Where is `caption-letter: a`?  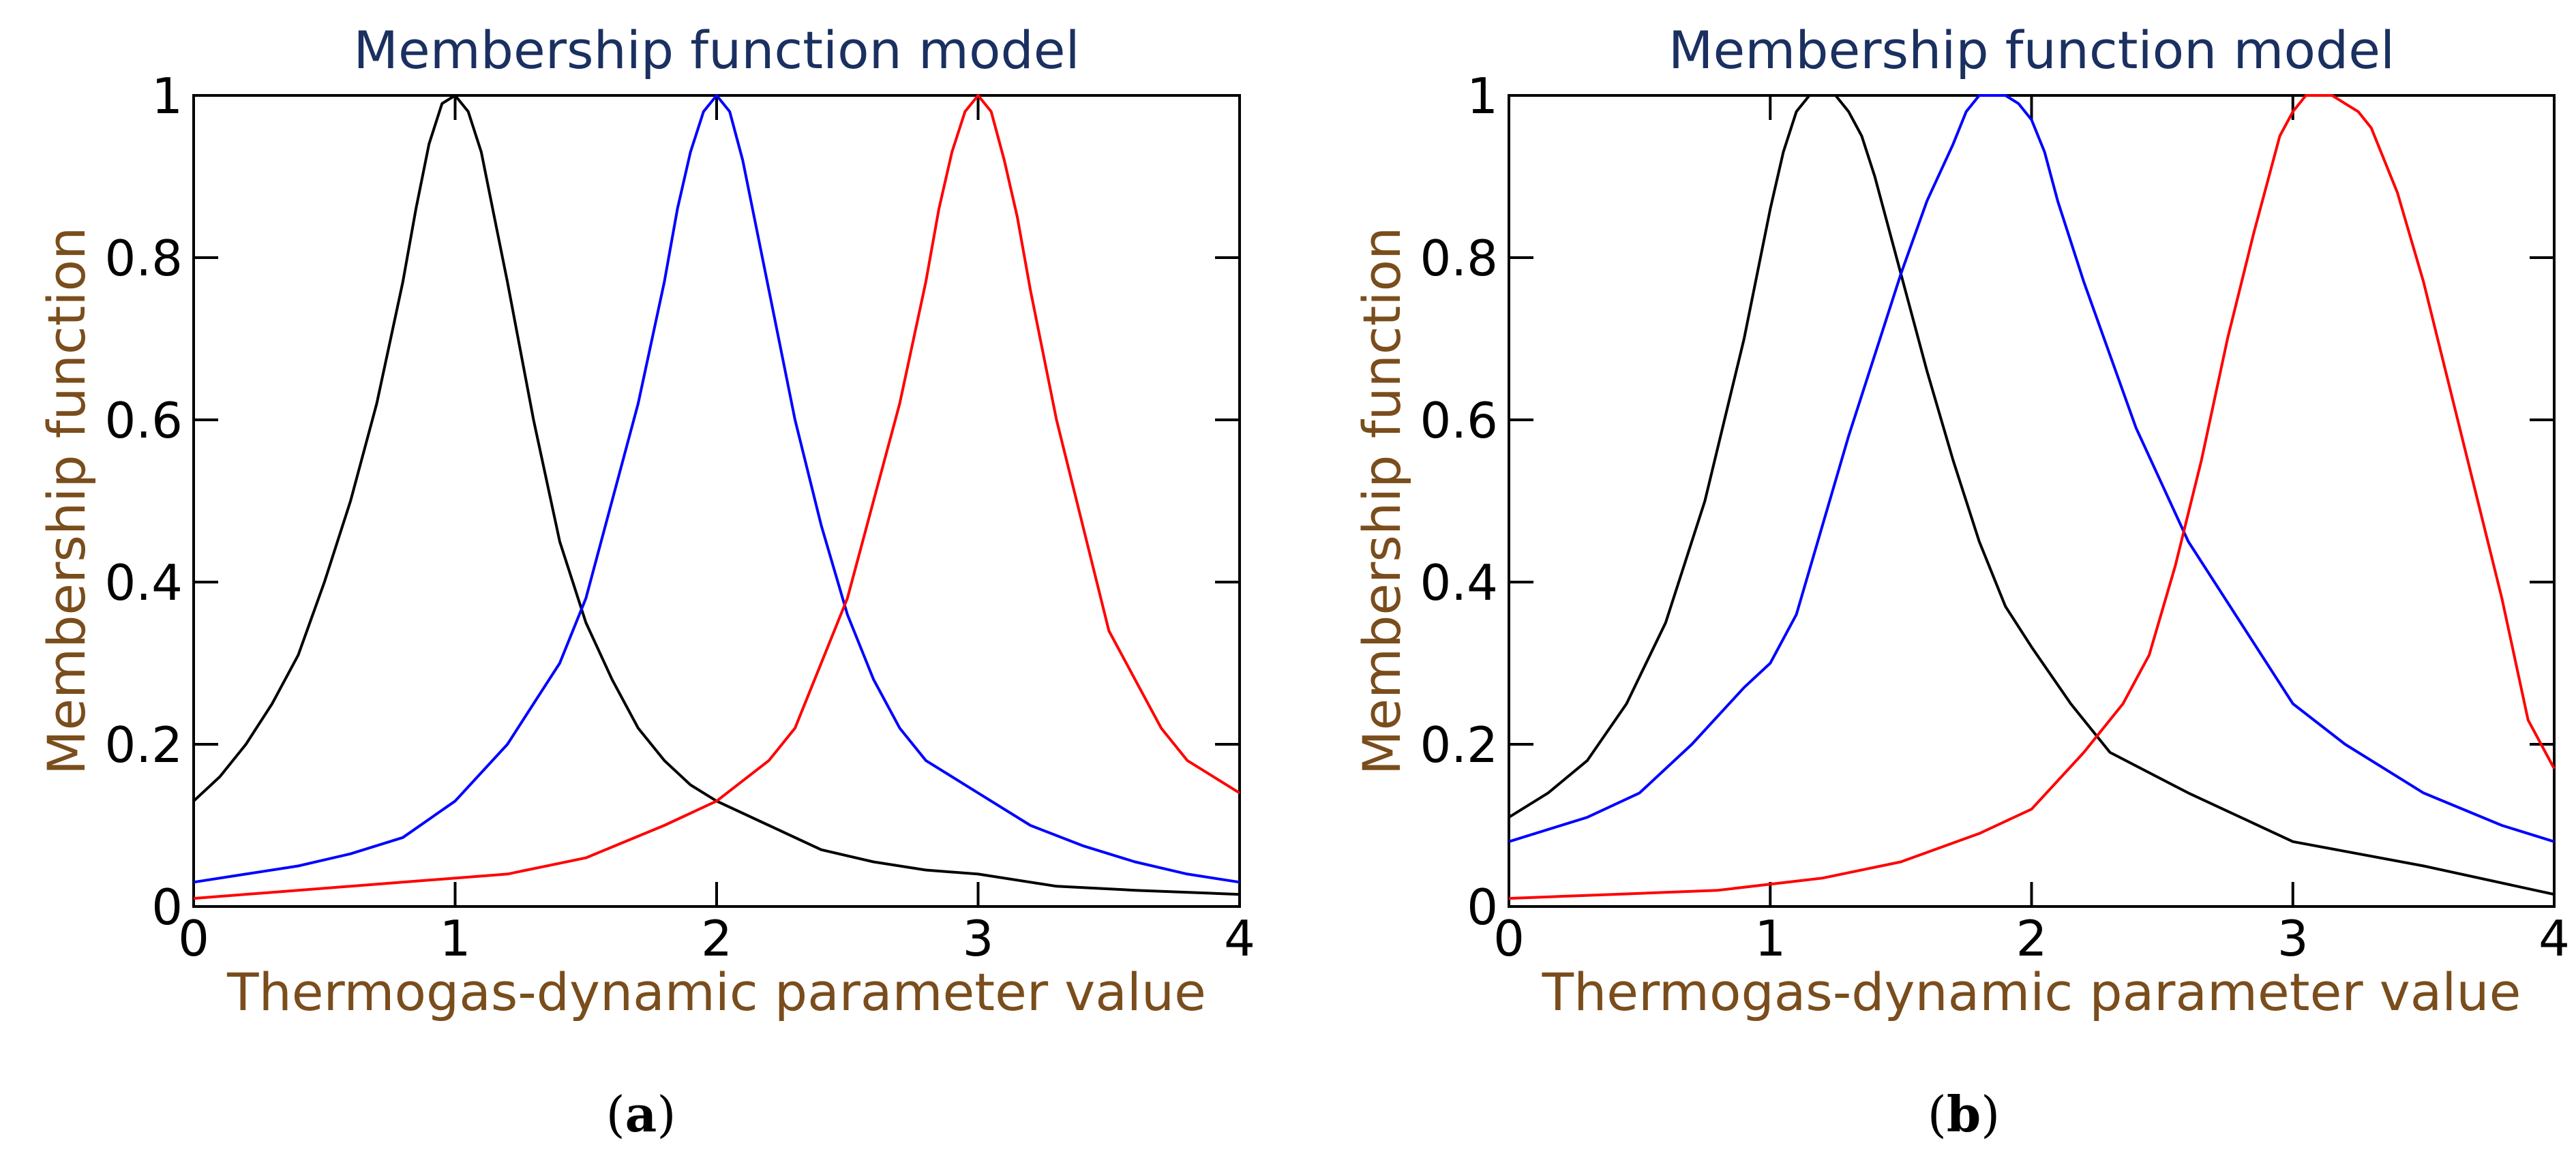
caption-letter: a is located at coordinates (641, 1114).